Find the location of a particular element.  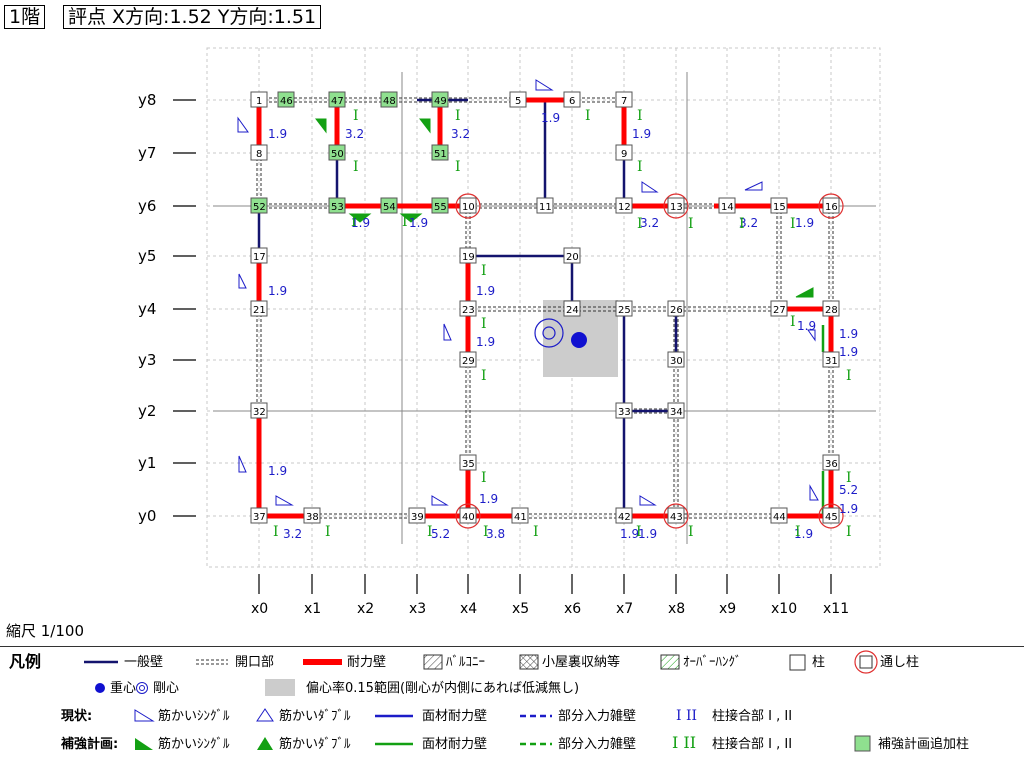

column-label: 9 is located at coordinates (624, 154).